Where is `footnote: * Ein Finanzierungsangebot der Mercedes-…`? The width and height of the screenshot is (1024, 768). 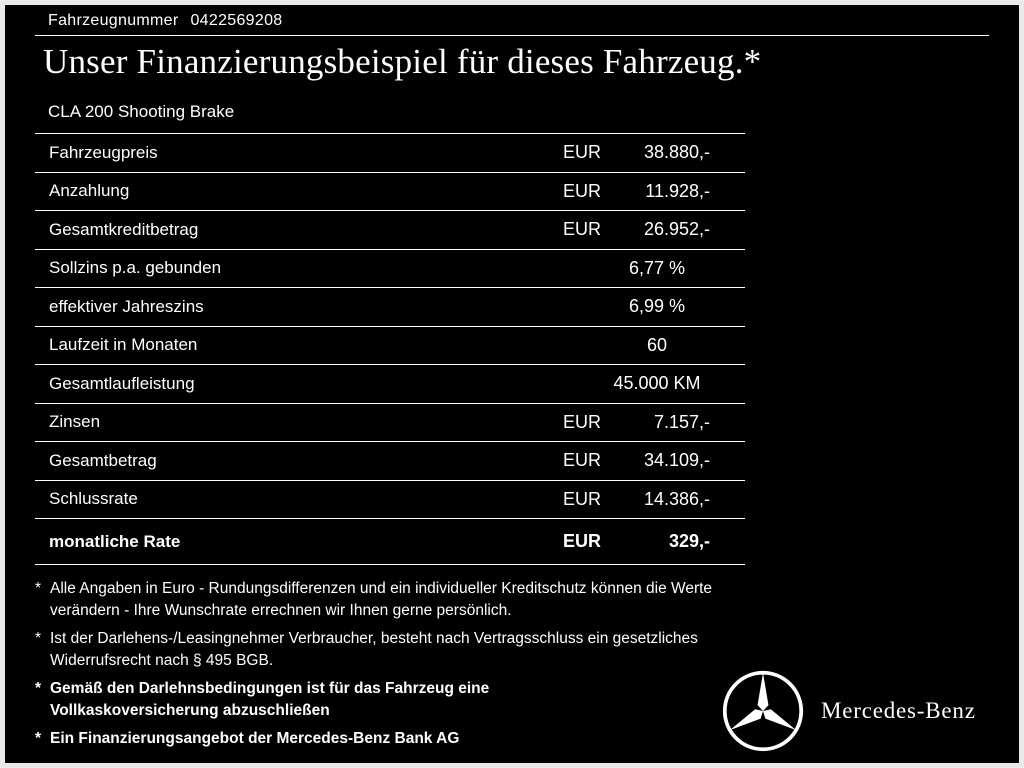 footnote: * Ein Finanzierungsangebot der Mercedes-… is located at coordinates (395, 739).